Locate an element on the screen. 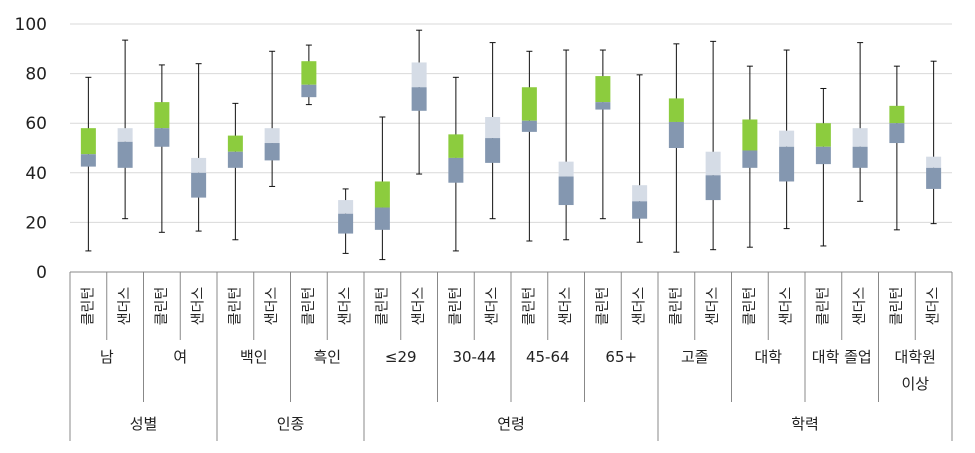  y-tick-label: 40 is located at coordinates (36, 174).